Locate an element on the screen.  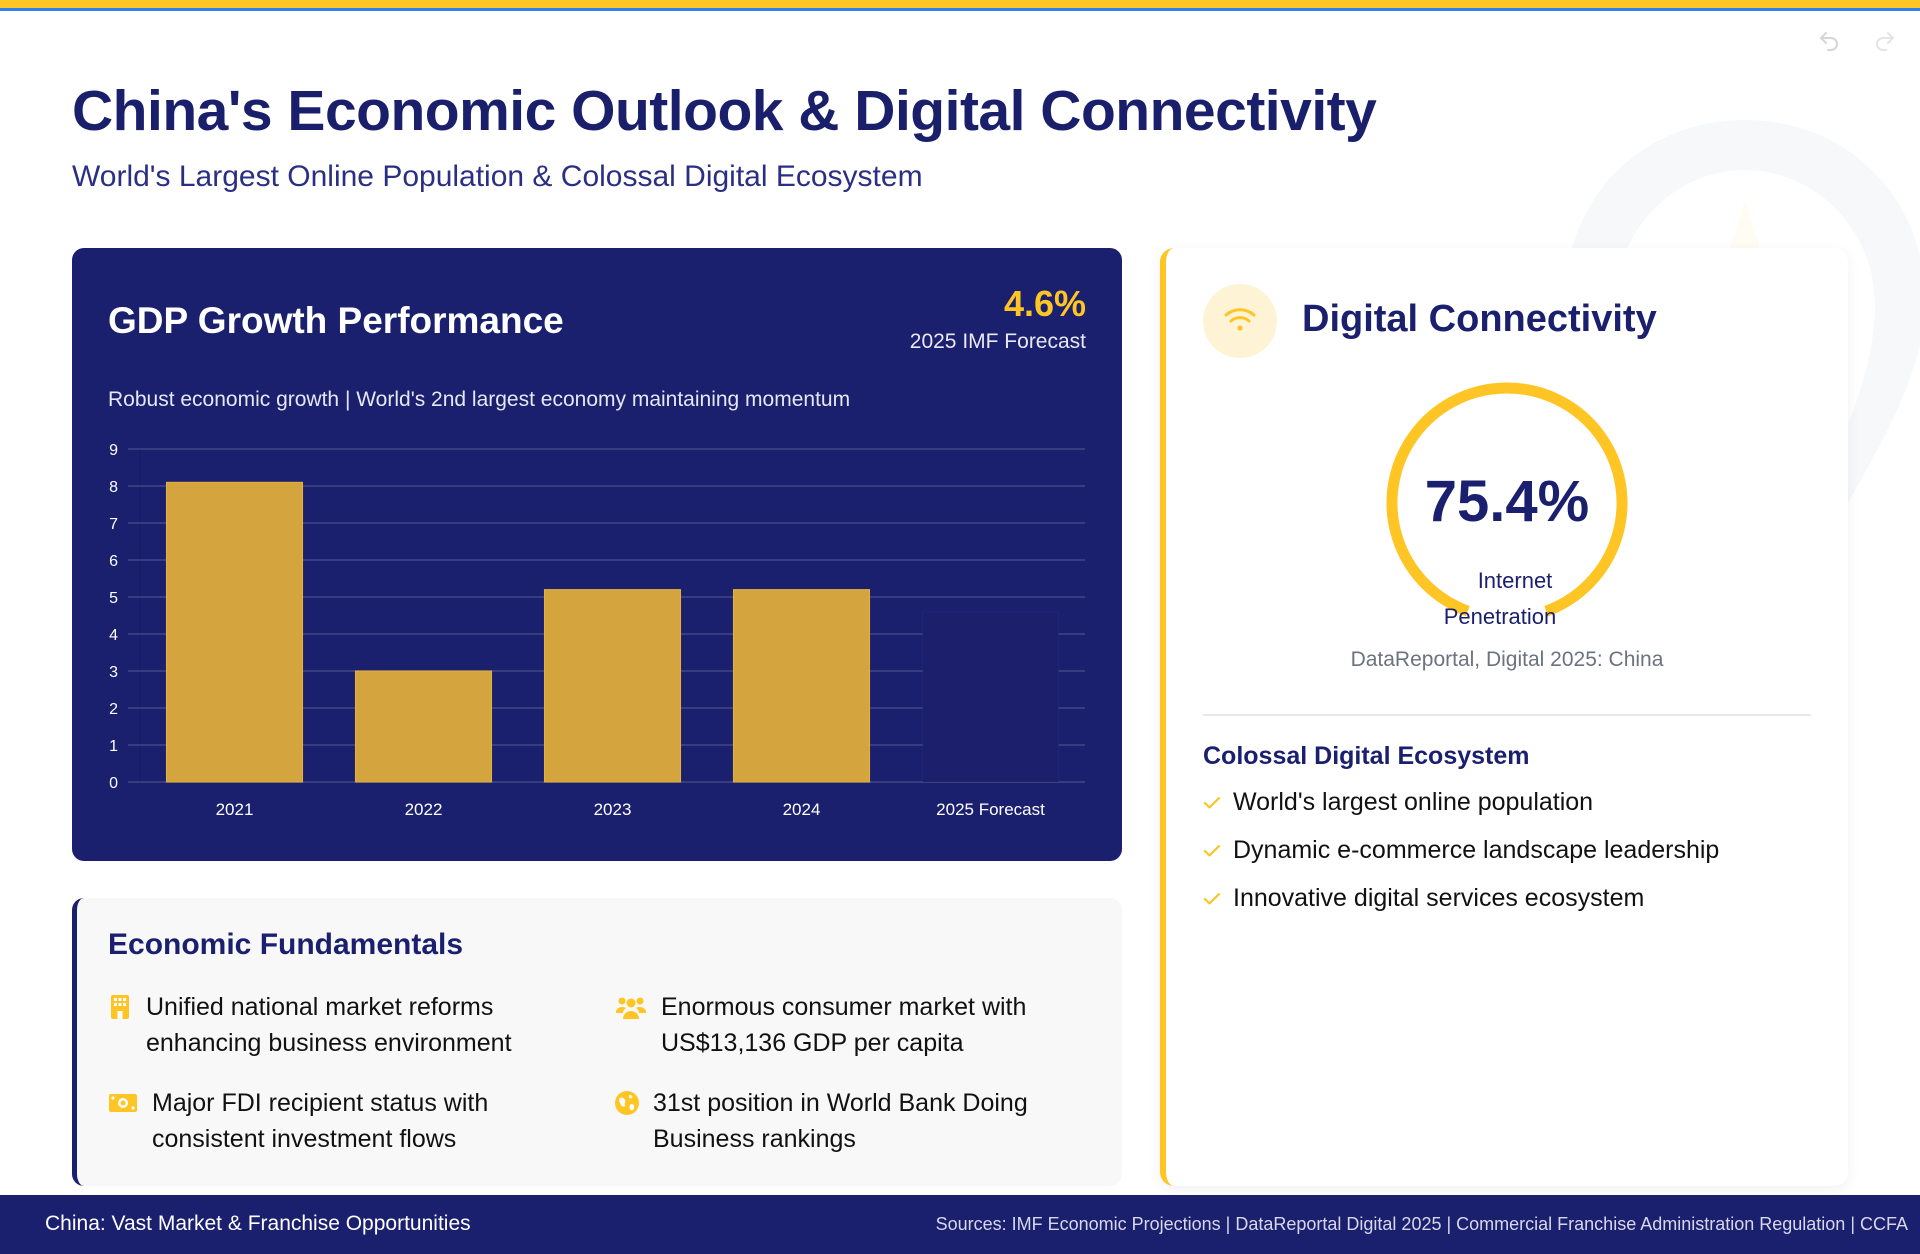
gdp-forecast-stat: 4.6% 2025 IMF Forecast is located at coordinates (998, 319).